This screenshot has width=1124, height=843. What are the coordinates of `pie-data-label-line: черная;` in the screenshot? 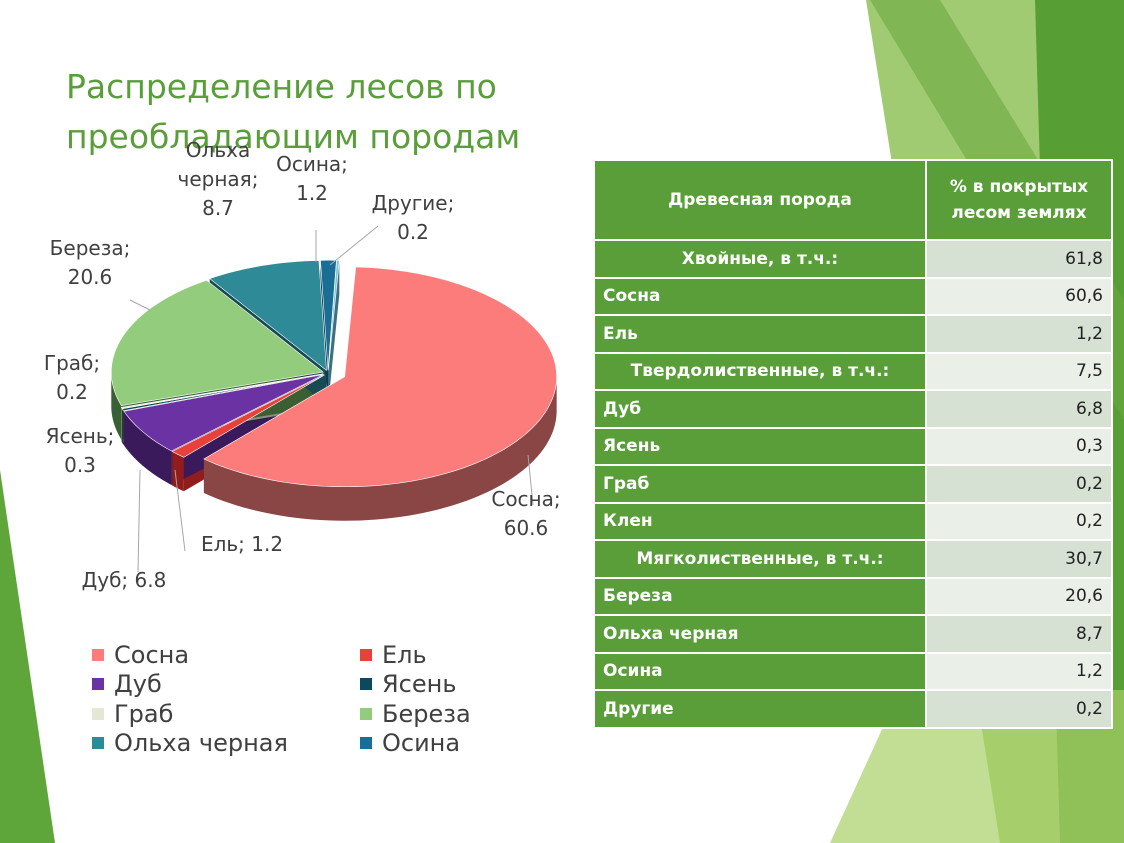 It's located at (218, 179).